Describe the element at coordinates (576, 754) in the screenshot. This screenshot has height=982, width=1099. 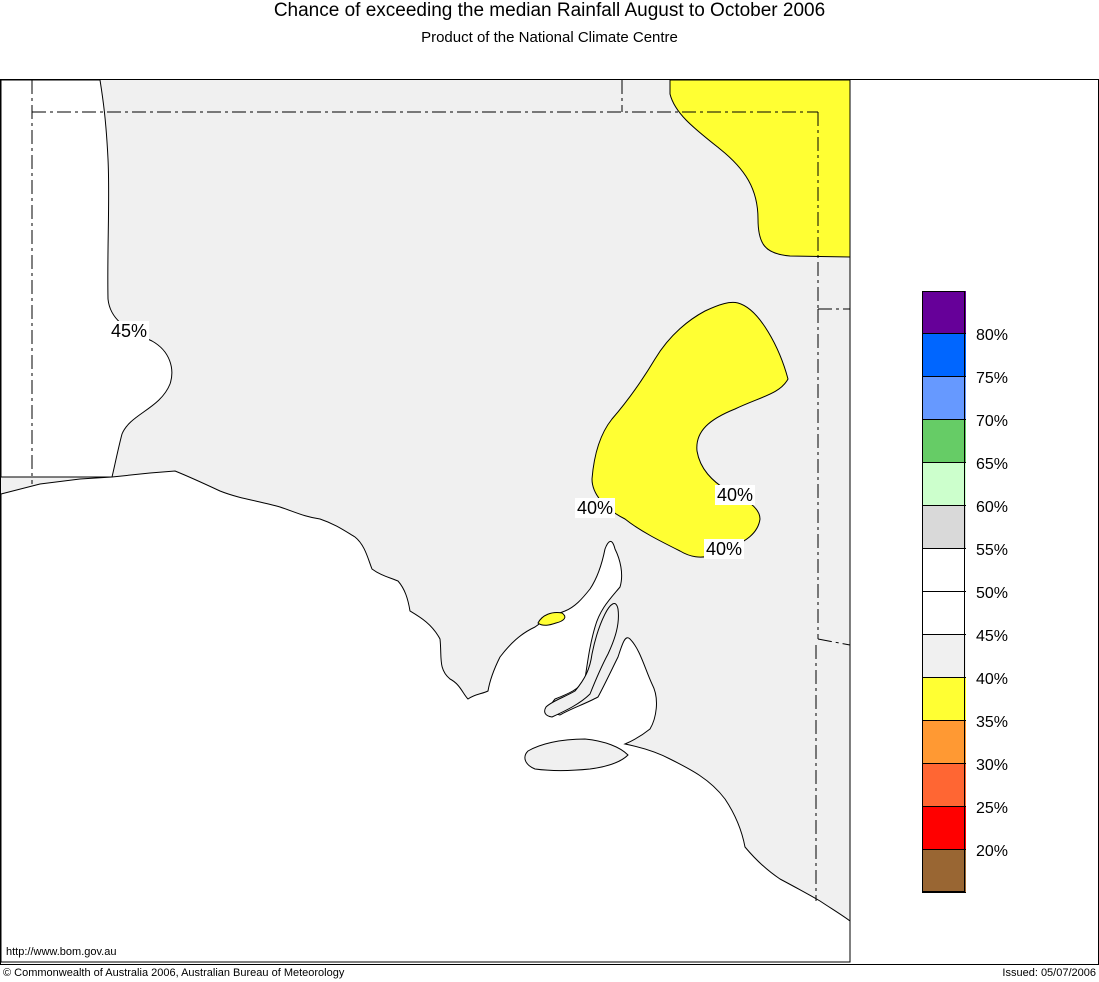
I see `kangaroo-island` at that location.